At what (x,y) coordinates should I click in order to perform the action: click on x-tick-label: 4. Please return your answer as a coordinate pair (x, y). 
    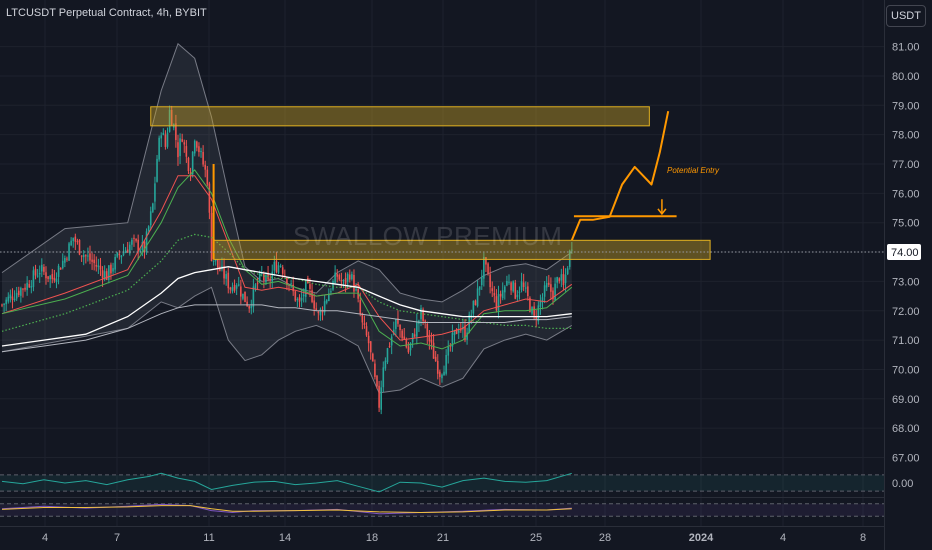
    Looking at the image, I should click on (783, 538).